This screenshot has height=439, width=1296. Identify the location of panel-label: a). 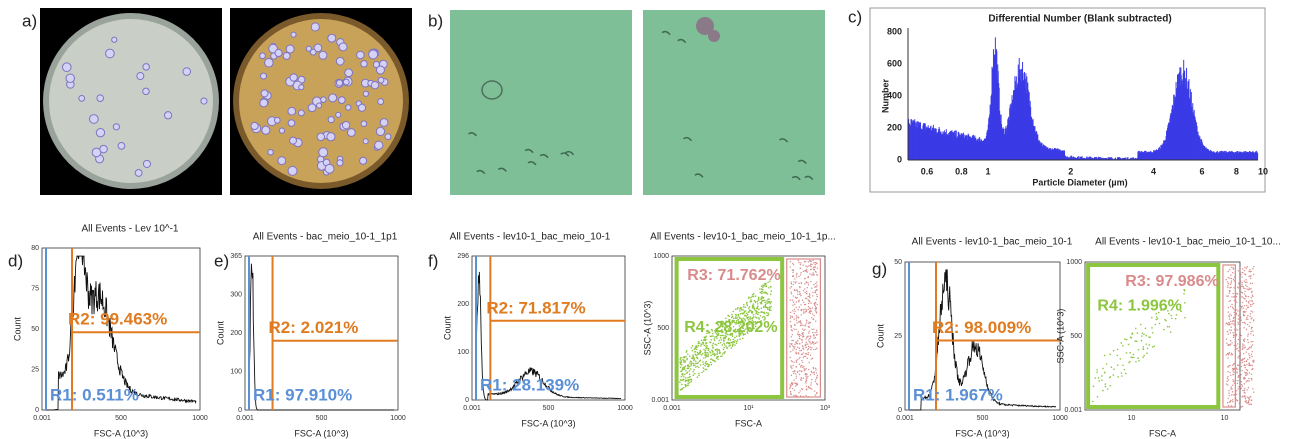
(29, 20).